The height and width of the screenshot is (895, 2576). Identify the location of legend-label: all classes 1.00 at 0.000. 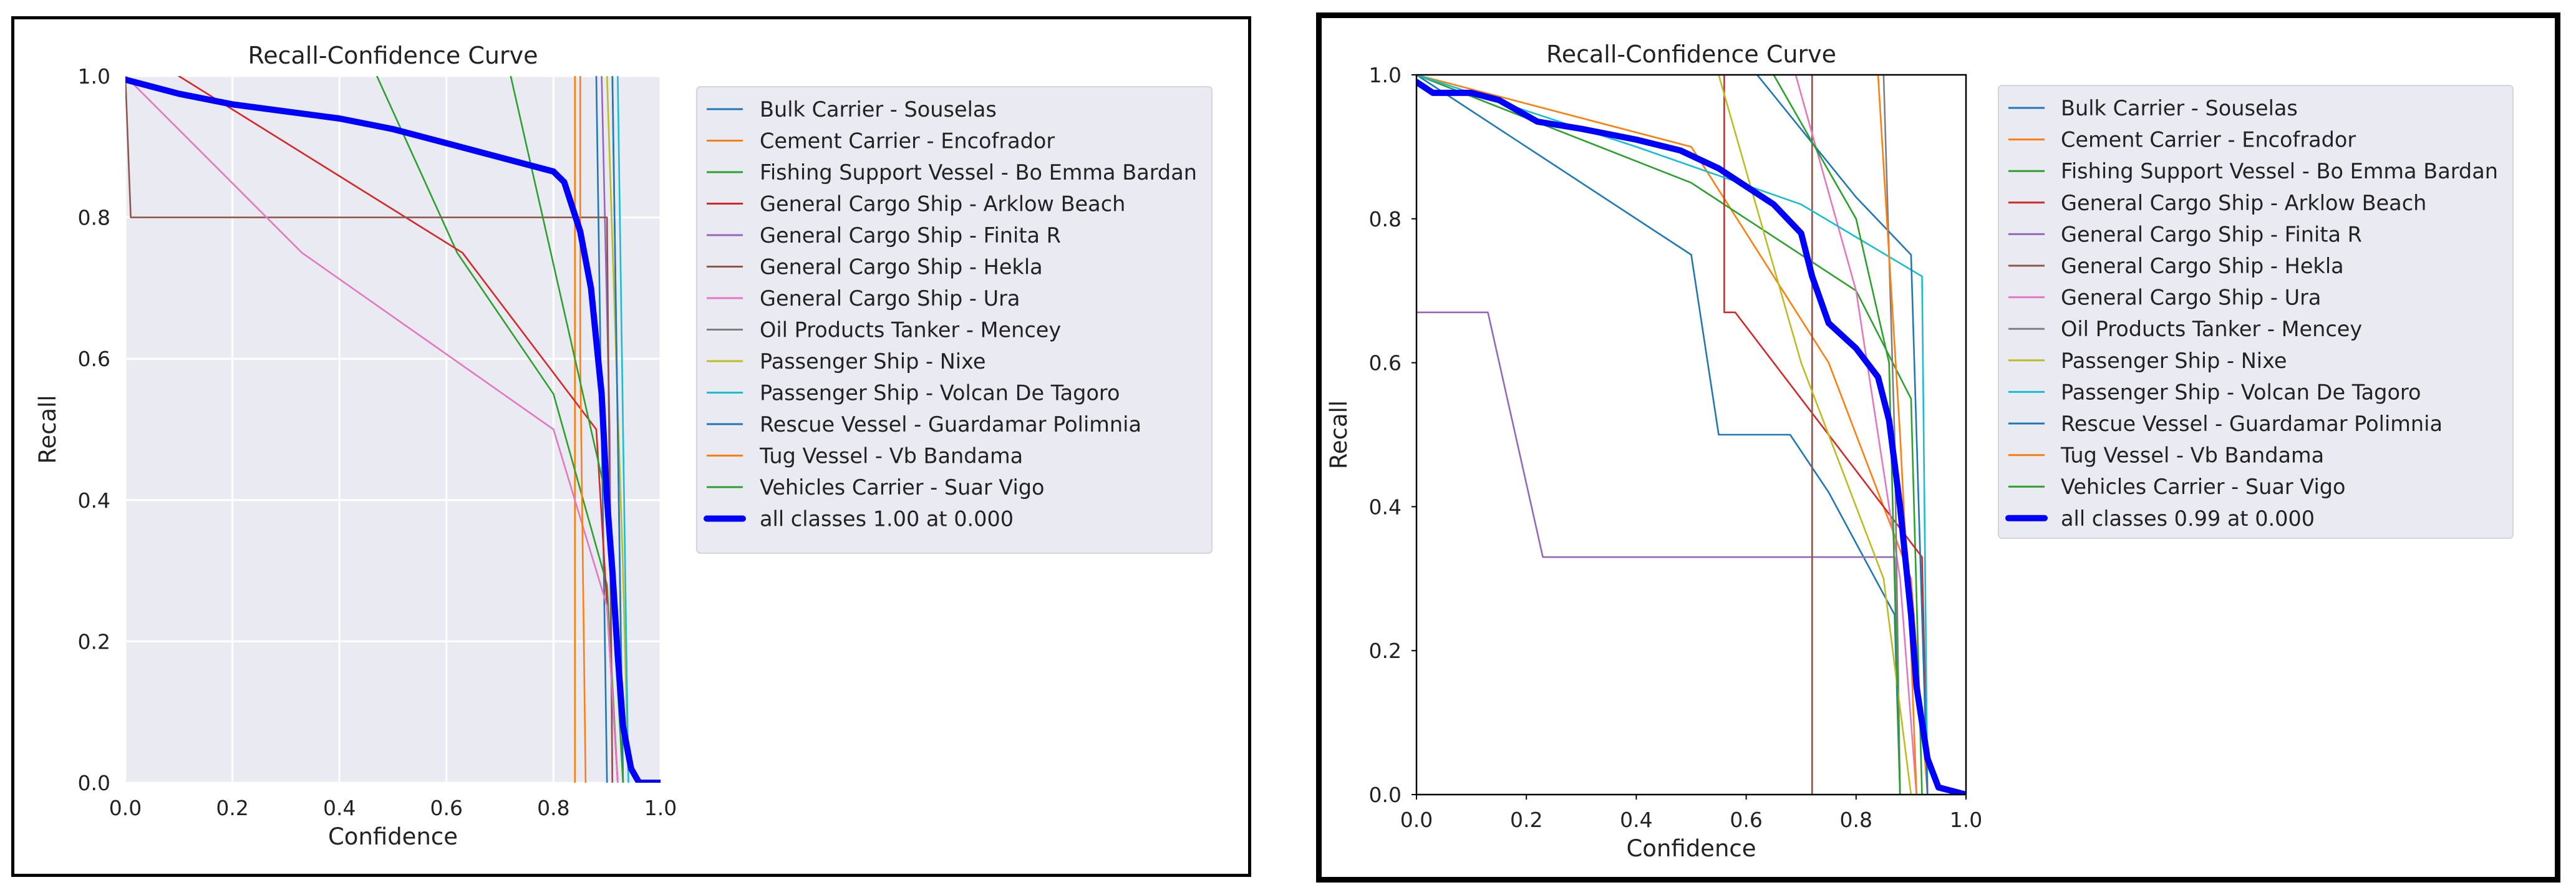
(887, 519).